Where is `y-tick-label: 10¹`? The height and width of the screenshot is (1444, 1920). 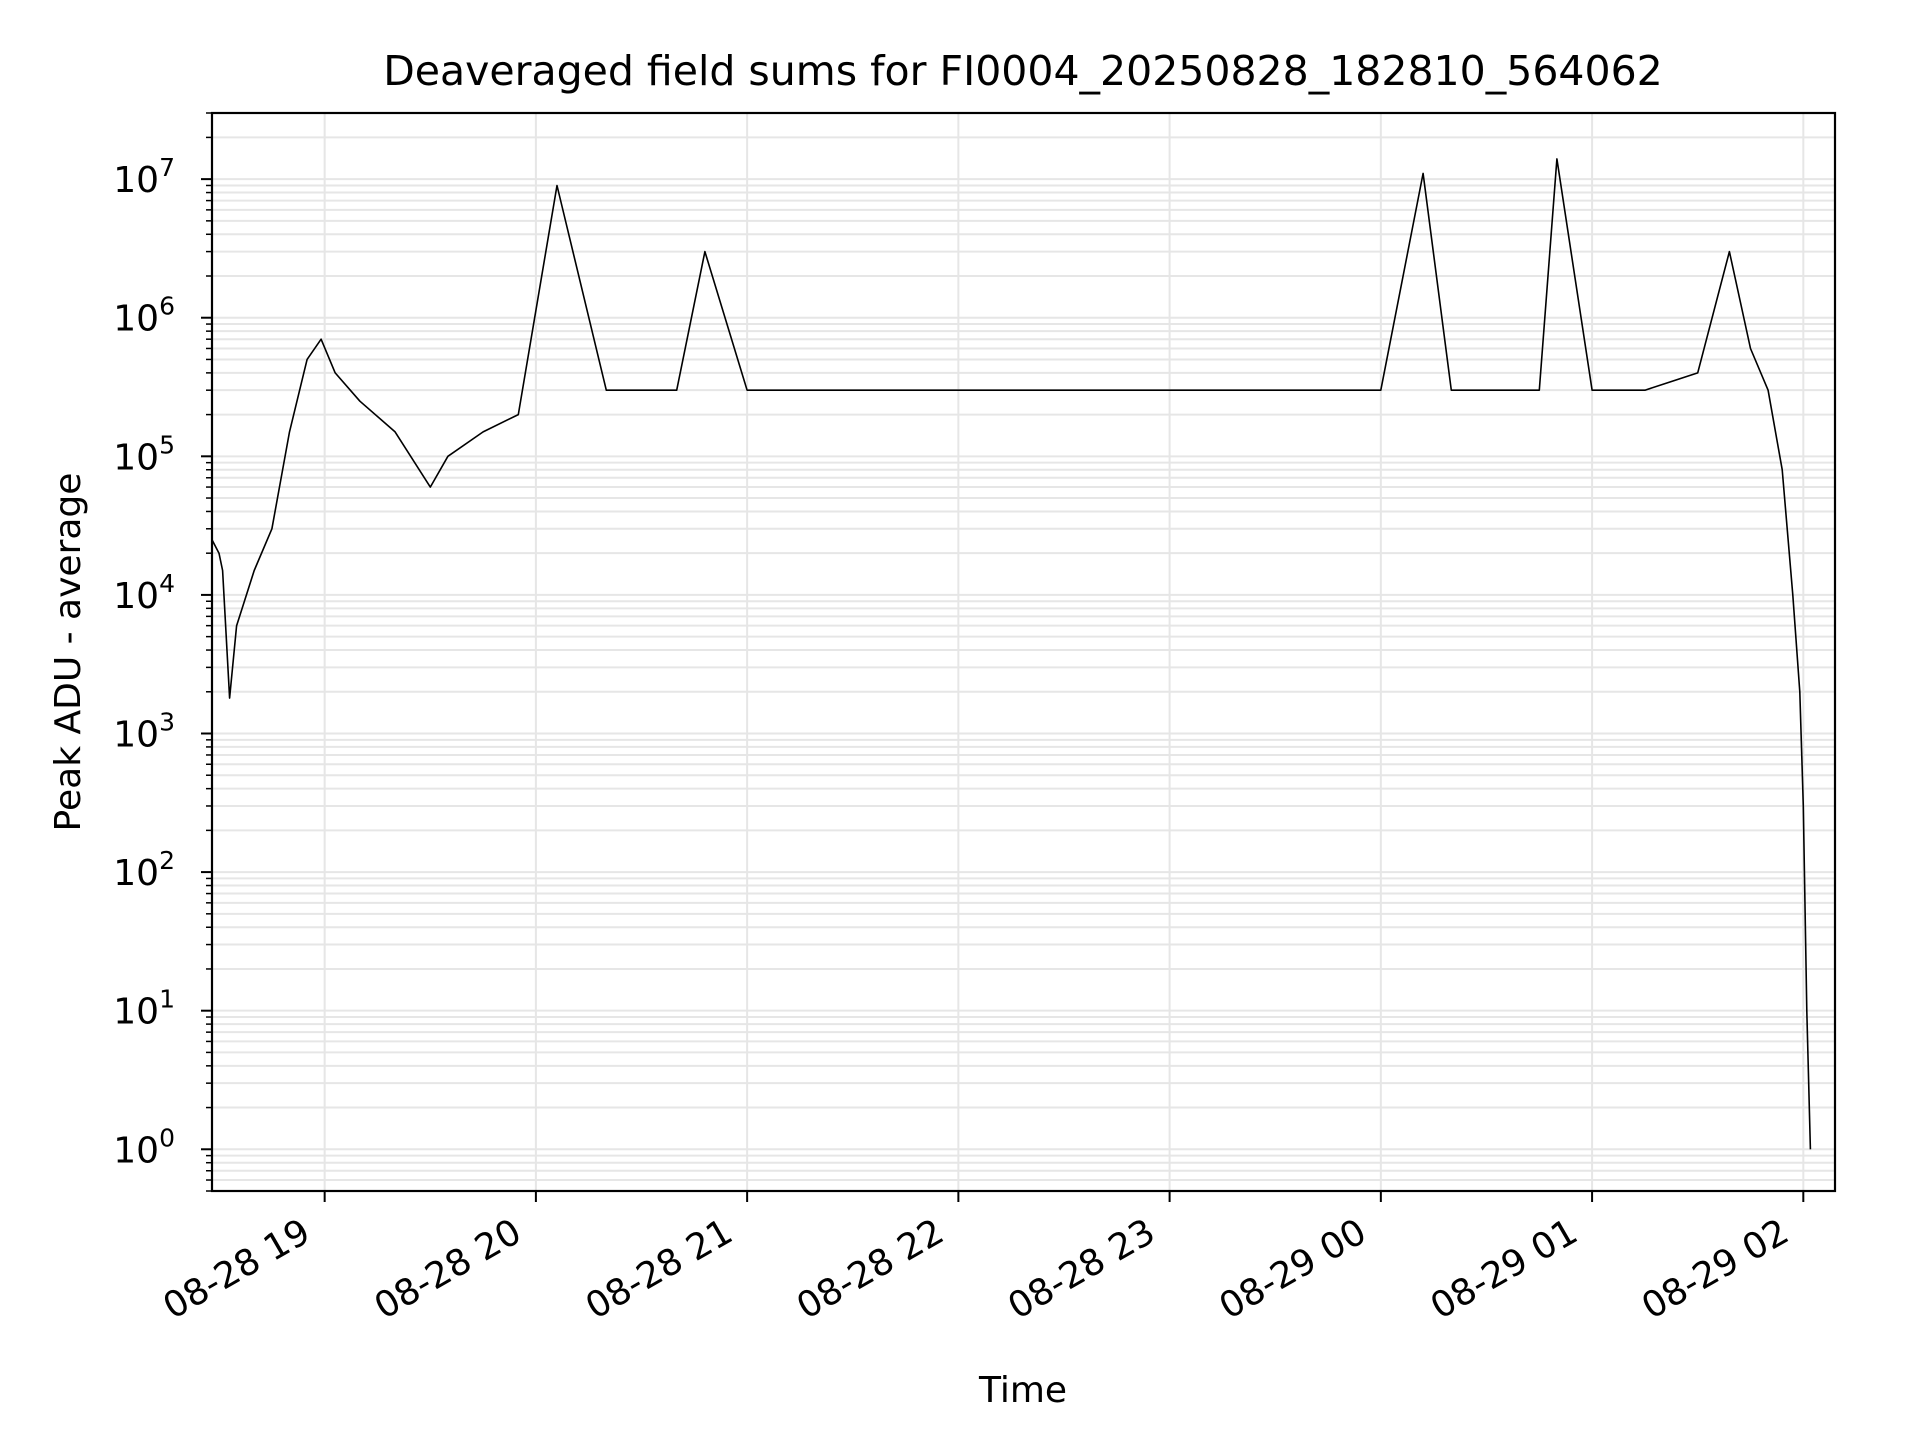
y-tick-label: 10¹ is located at coordinates (144, 1009).